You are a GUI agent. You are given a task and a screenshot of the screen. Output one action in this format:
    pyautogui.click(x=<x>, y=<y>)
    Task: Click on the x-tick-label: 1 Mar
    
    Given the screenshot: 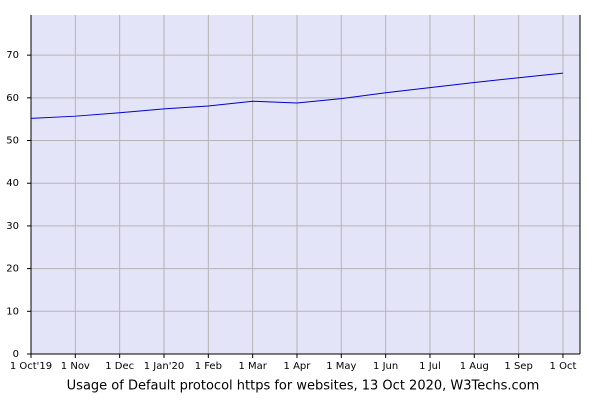 What is the action you would take?
    pyautogui.click(x=252, y=366)
    